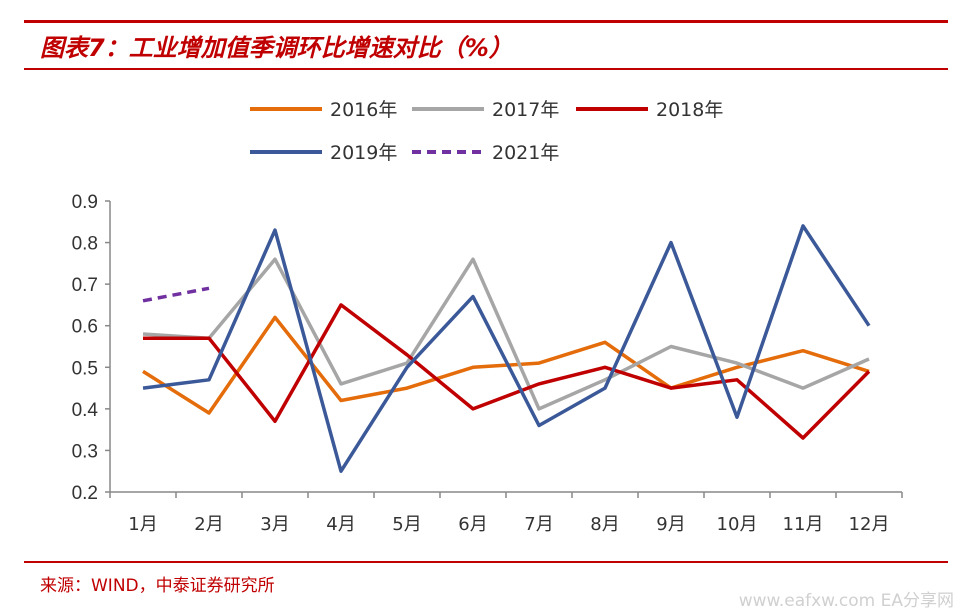  Describe the element at coordinates (803, 524) in the screenshot. I see `x-tick-label: 11月` at that location.